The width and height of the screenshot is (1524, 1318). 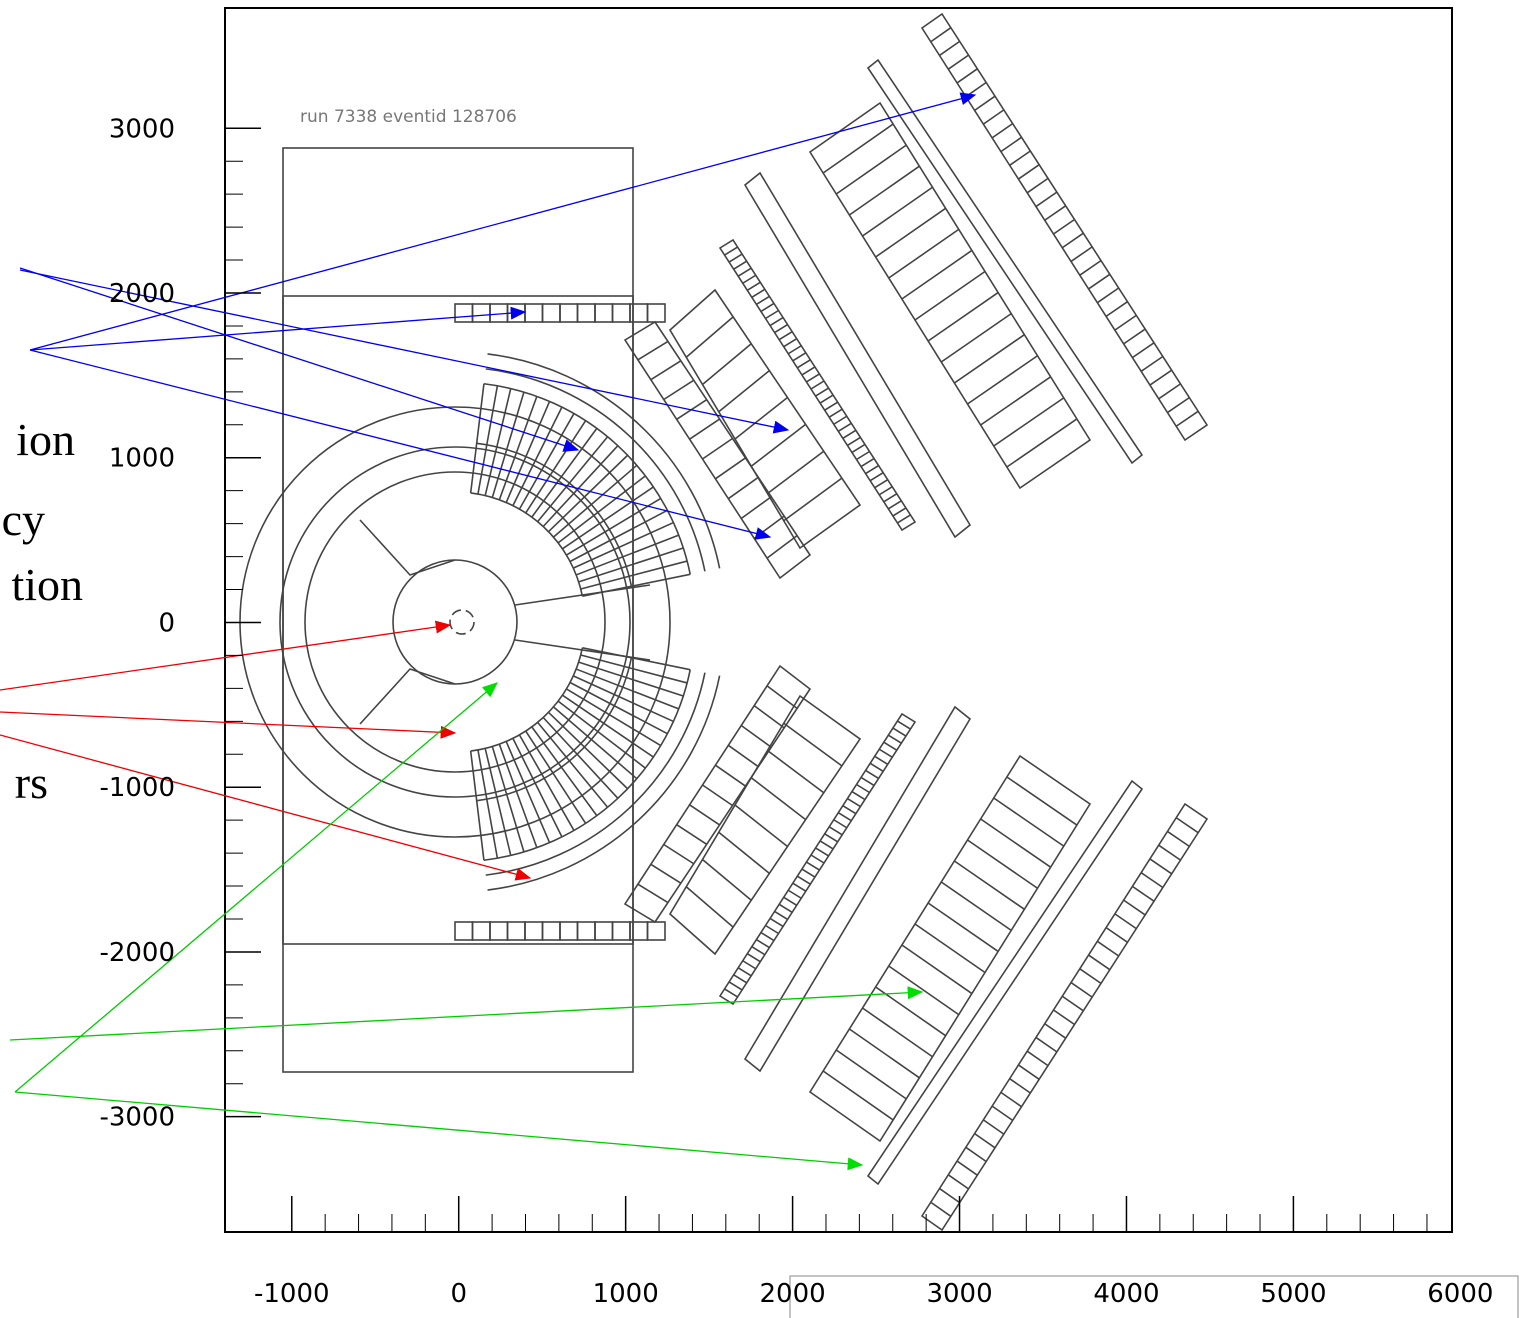 What do you see at coordinates (31, 782) in the screenshot?
I see `side-label: rs` at bounding box center [31, 782].